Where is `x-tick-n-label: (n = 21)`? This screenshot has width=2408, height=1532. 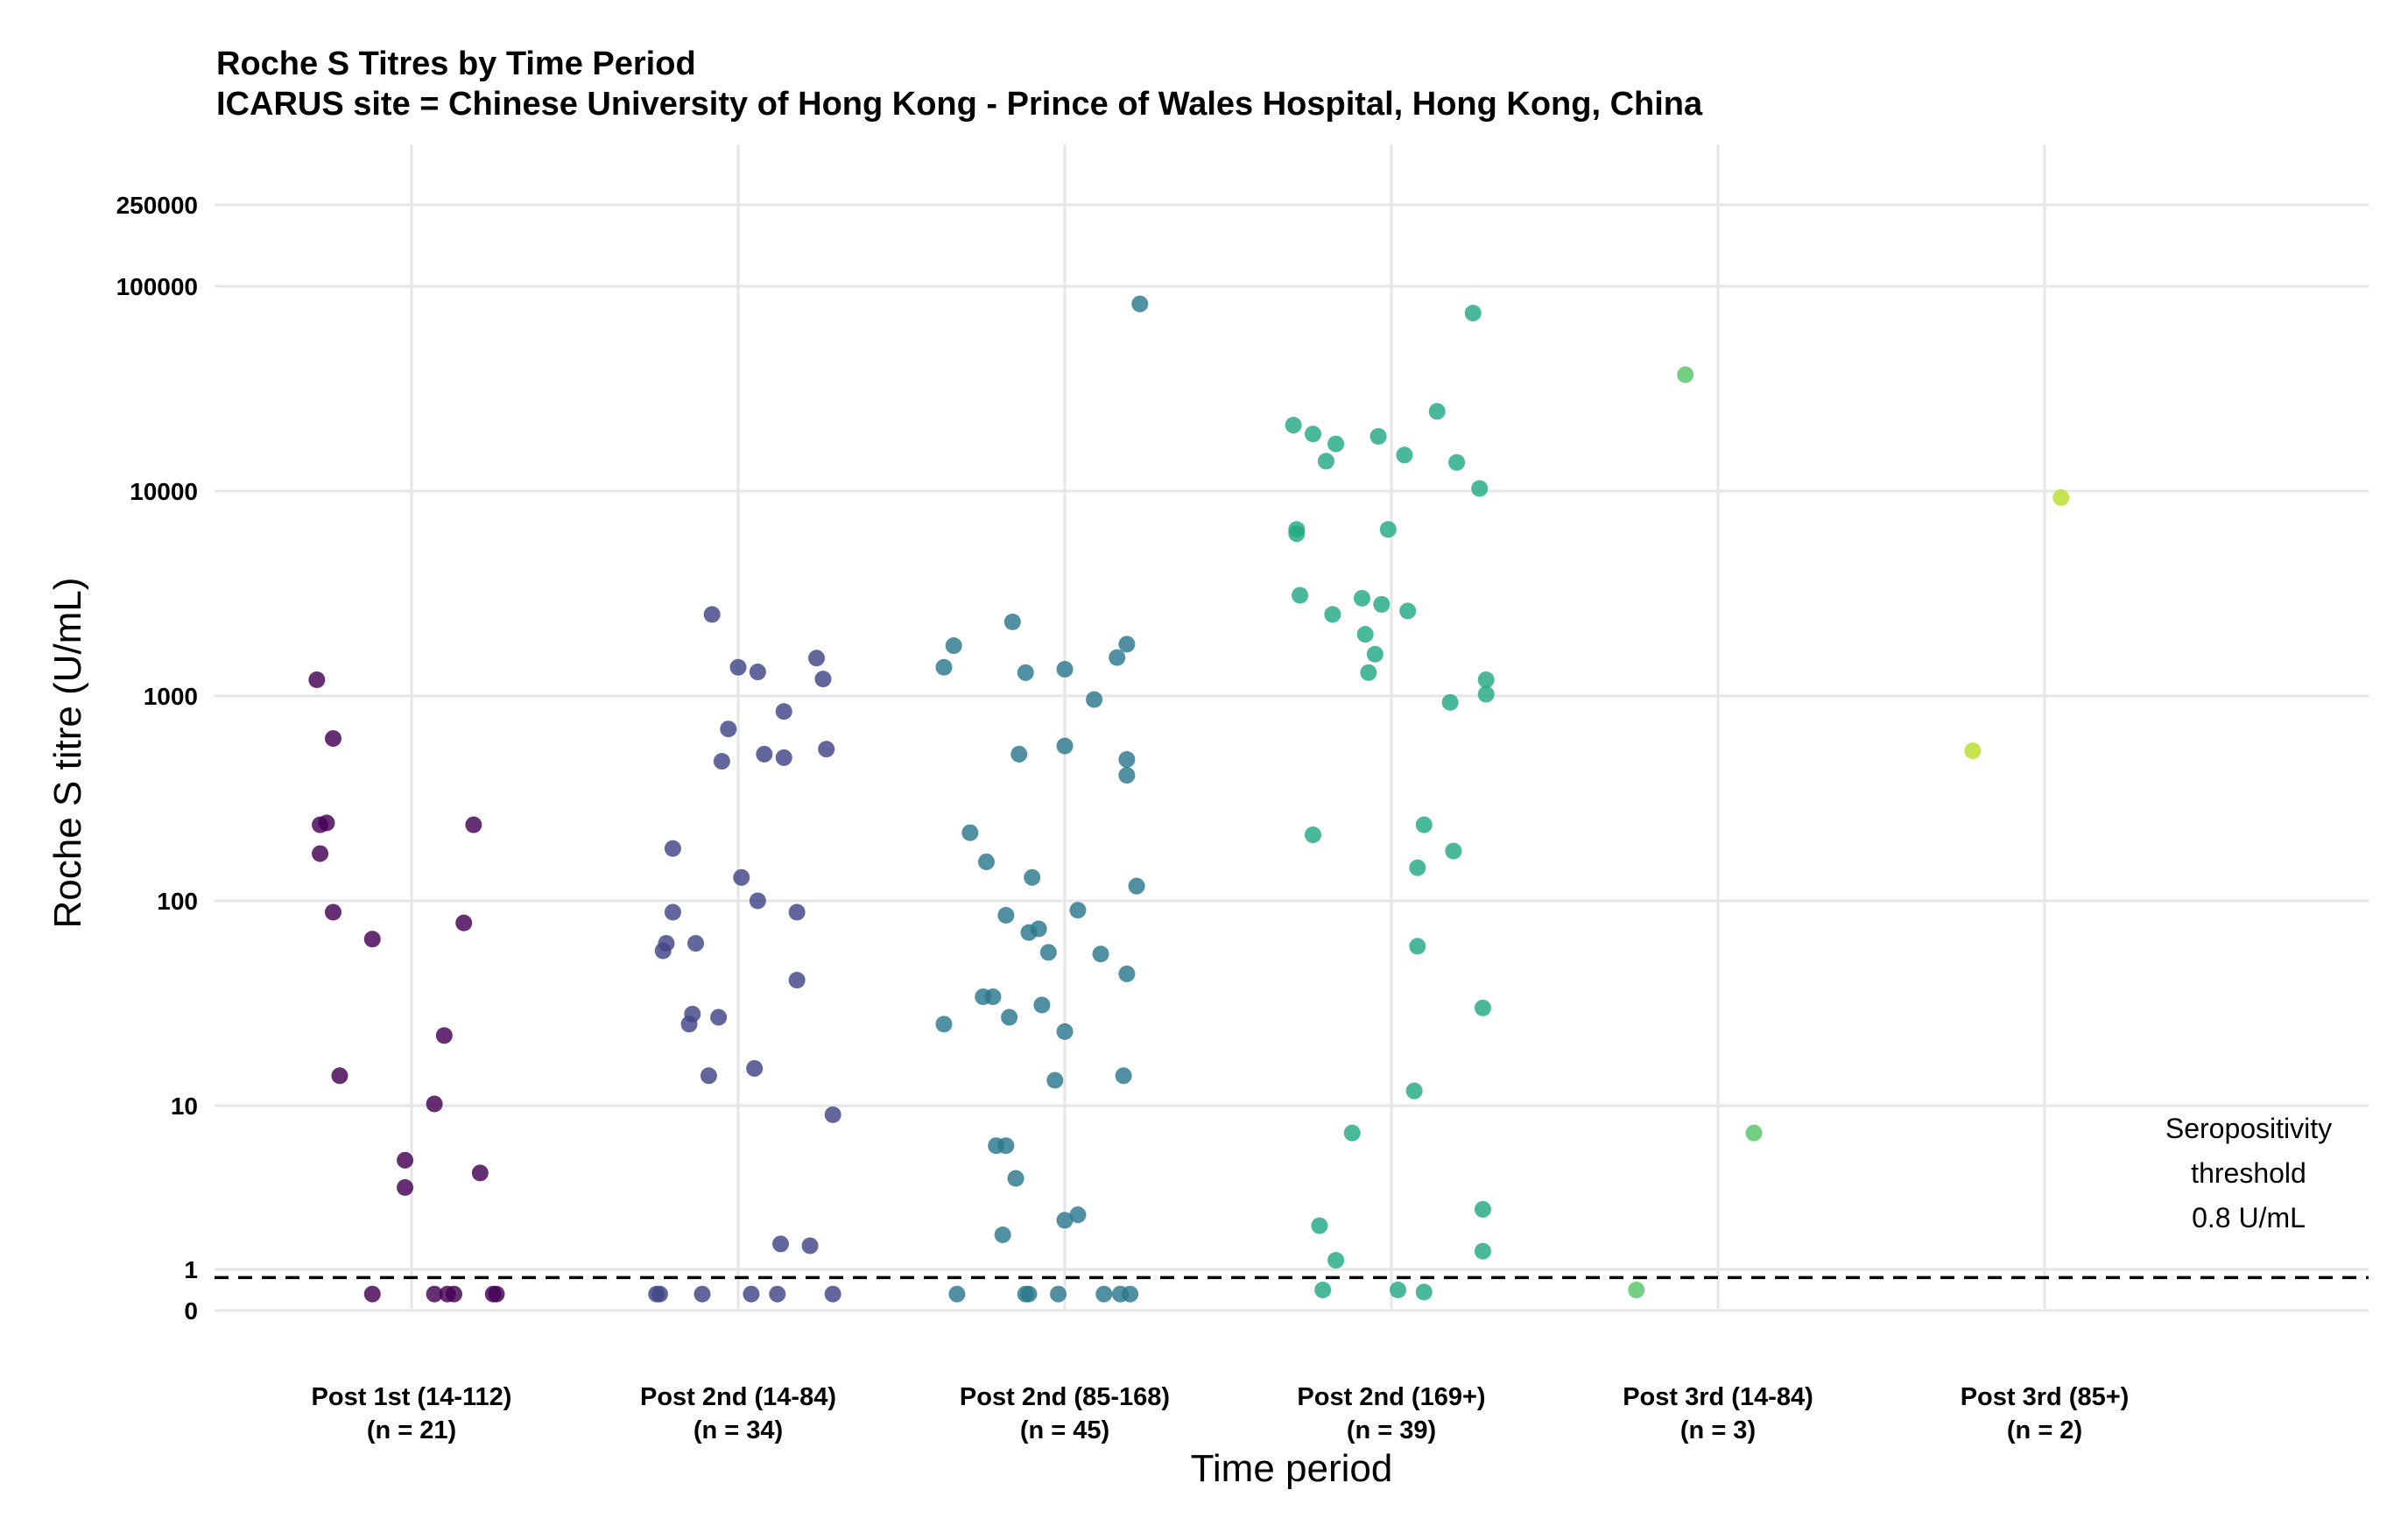
x-tick-n-label: (n = 21) is located at coordinates (411, 1430).